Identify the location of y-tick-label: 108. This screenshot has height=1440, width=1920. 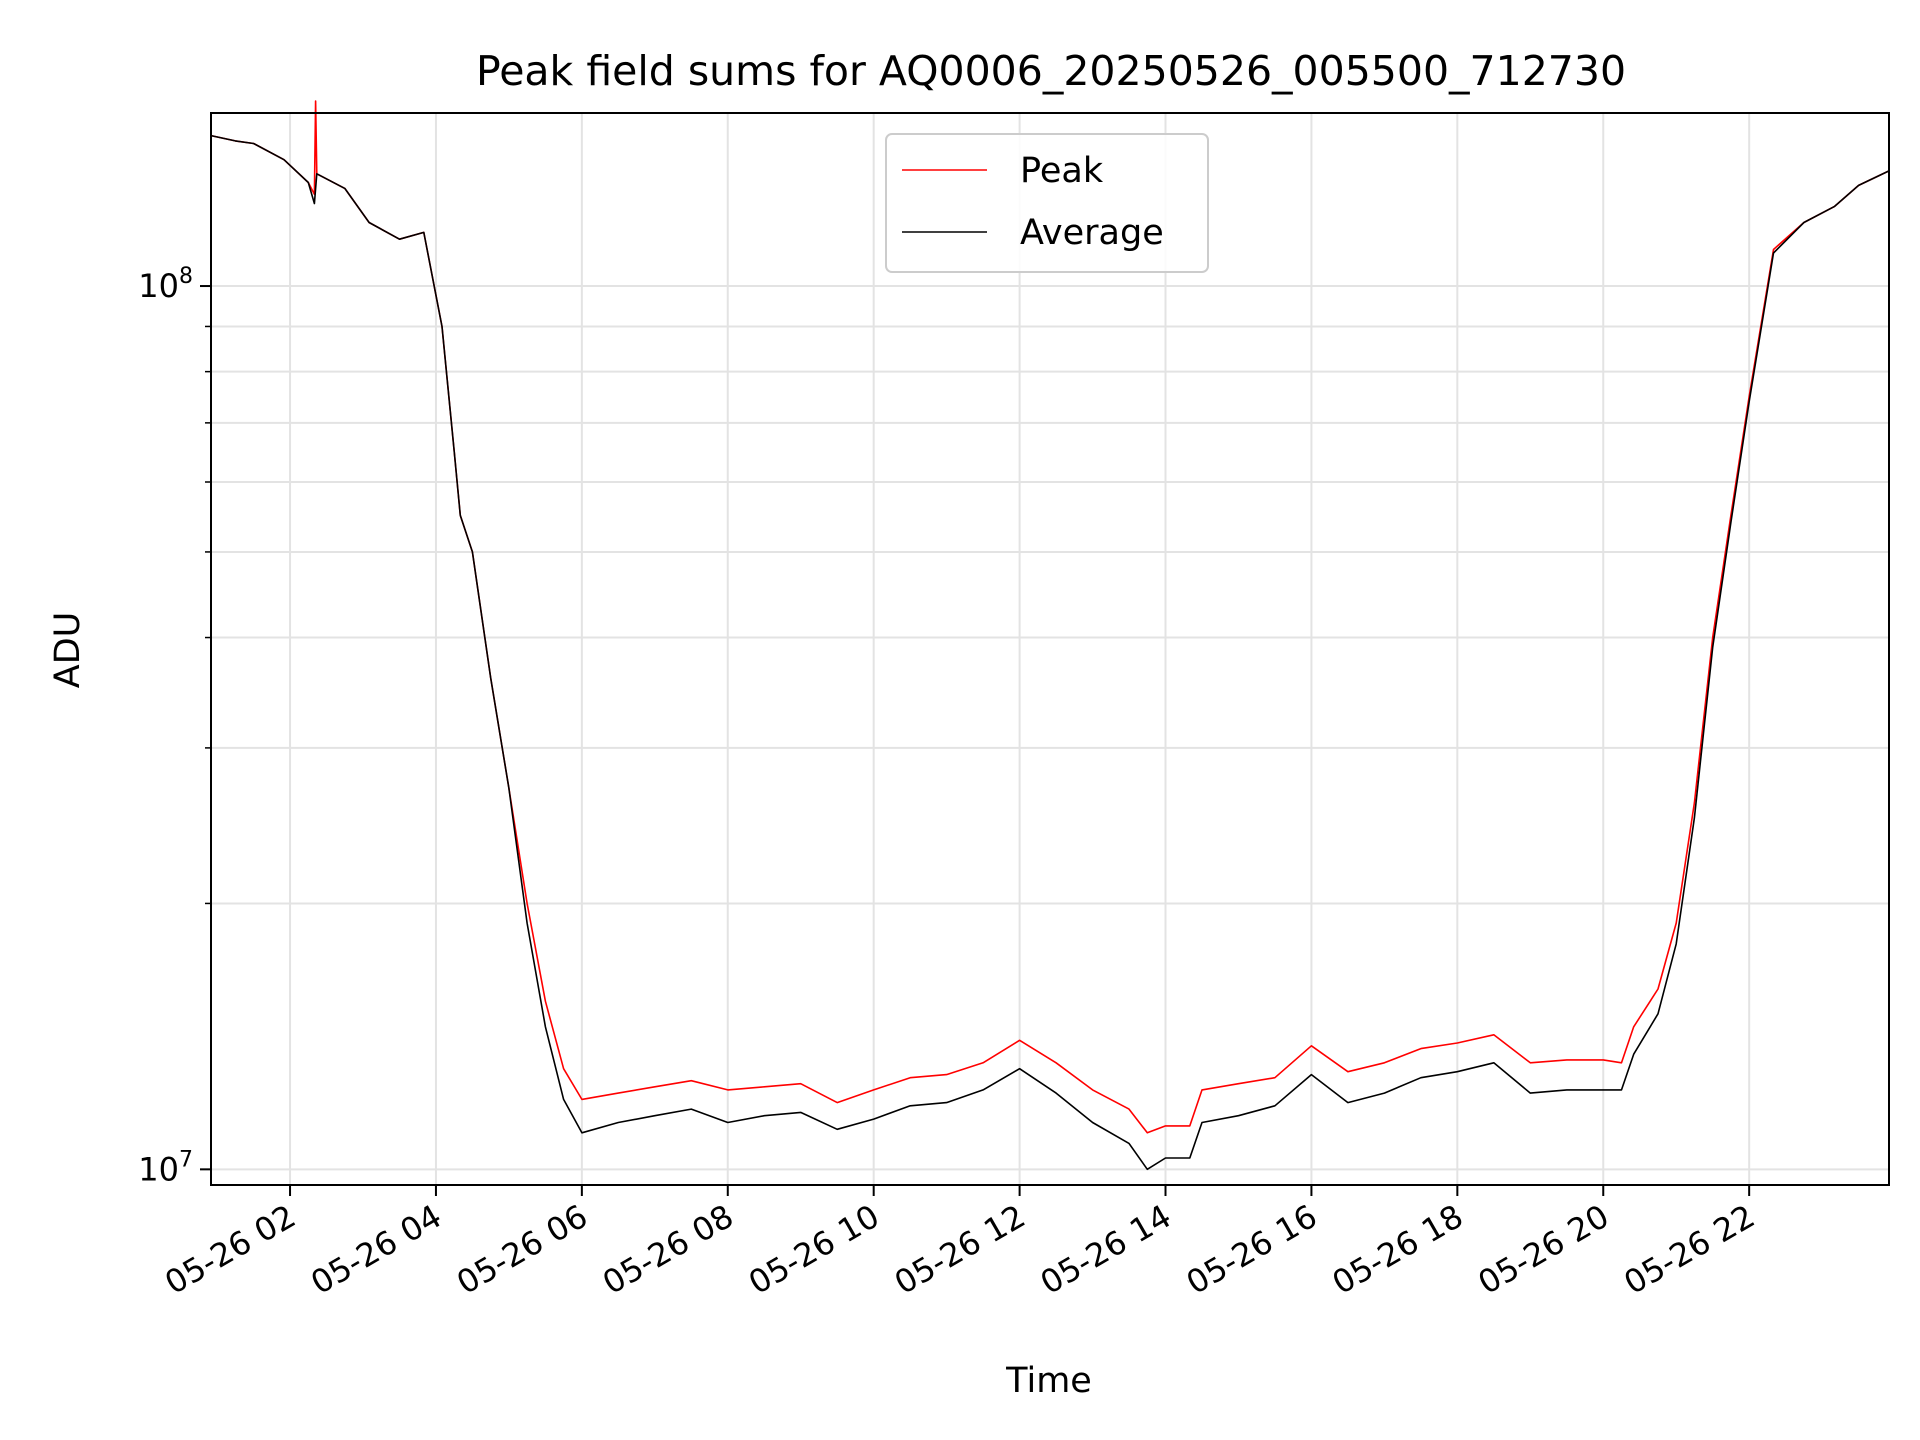
(165, 284).